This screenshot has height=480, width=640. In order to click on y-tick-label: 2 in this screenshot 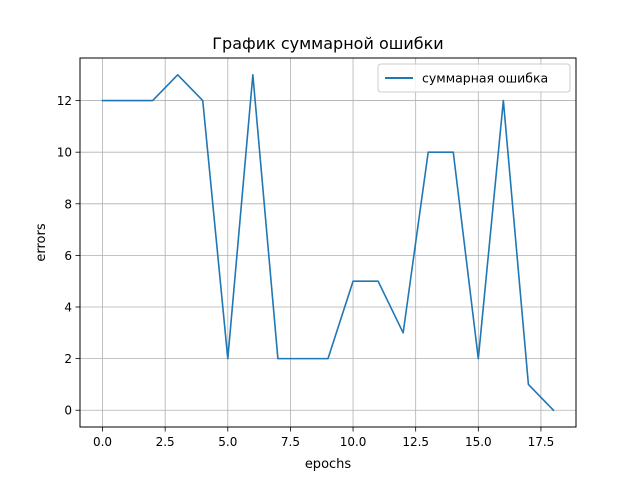, I will do `click(68, 359)`.